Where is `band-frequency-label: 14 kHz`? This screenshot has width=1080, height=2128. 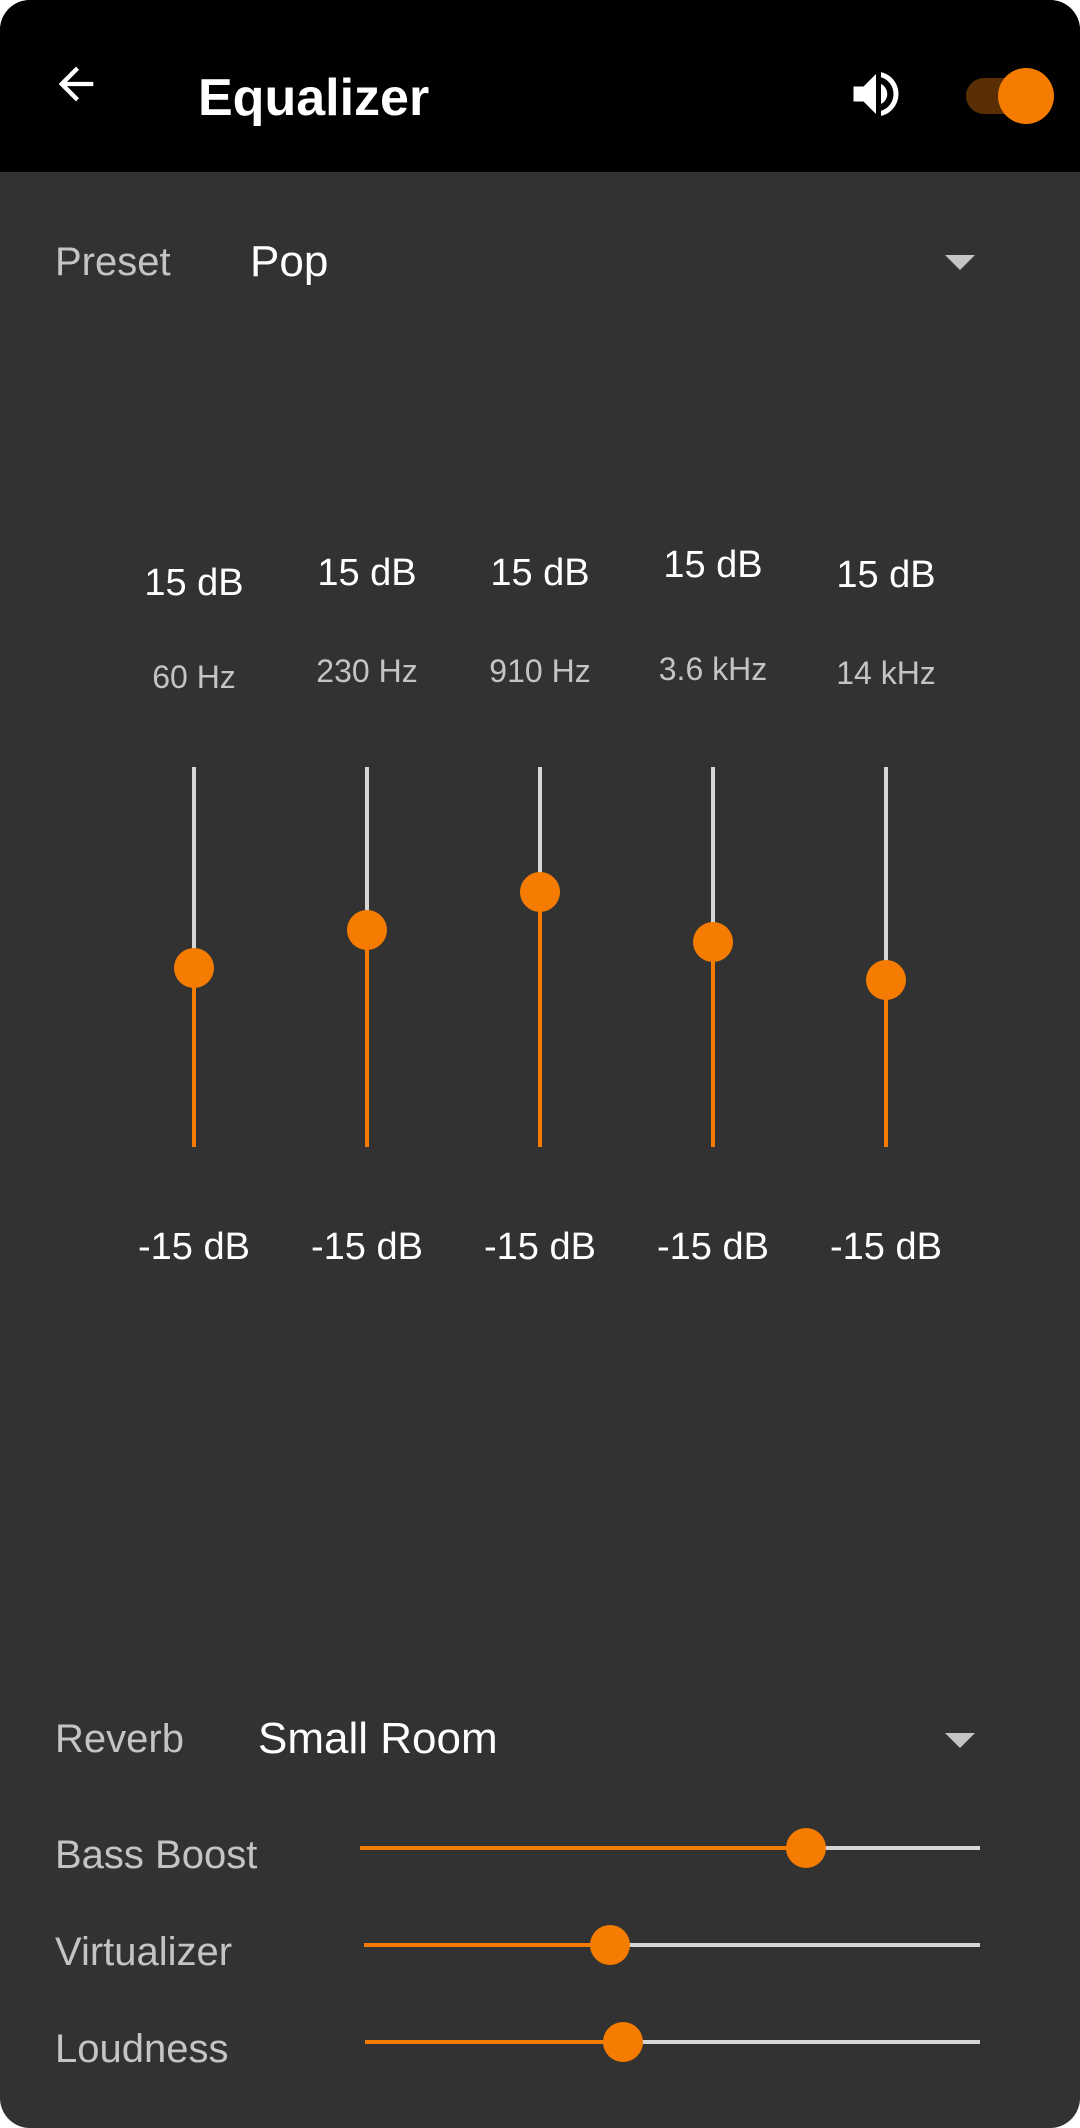
band-frequency-label: 14 kHz is located at coordinates (886, 673).